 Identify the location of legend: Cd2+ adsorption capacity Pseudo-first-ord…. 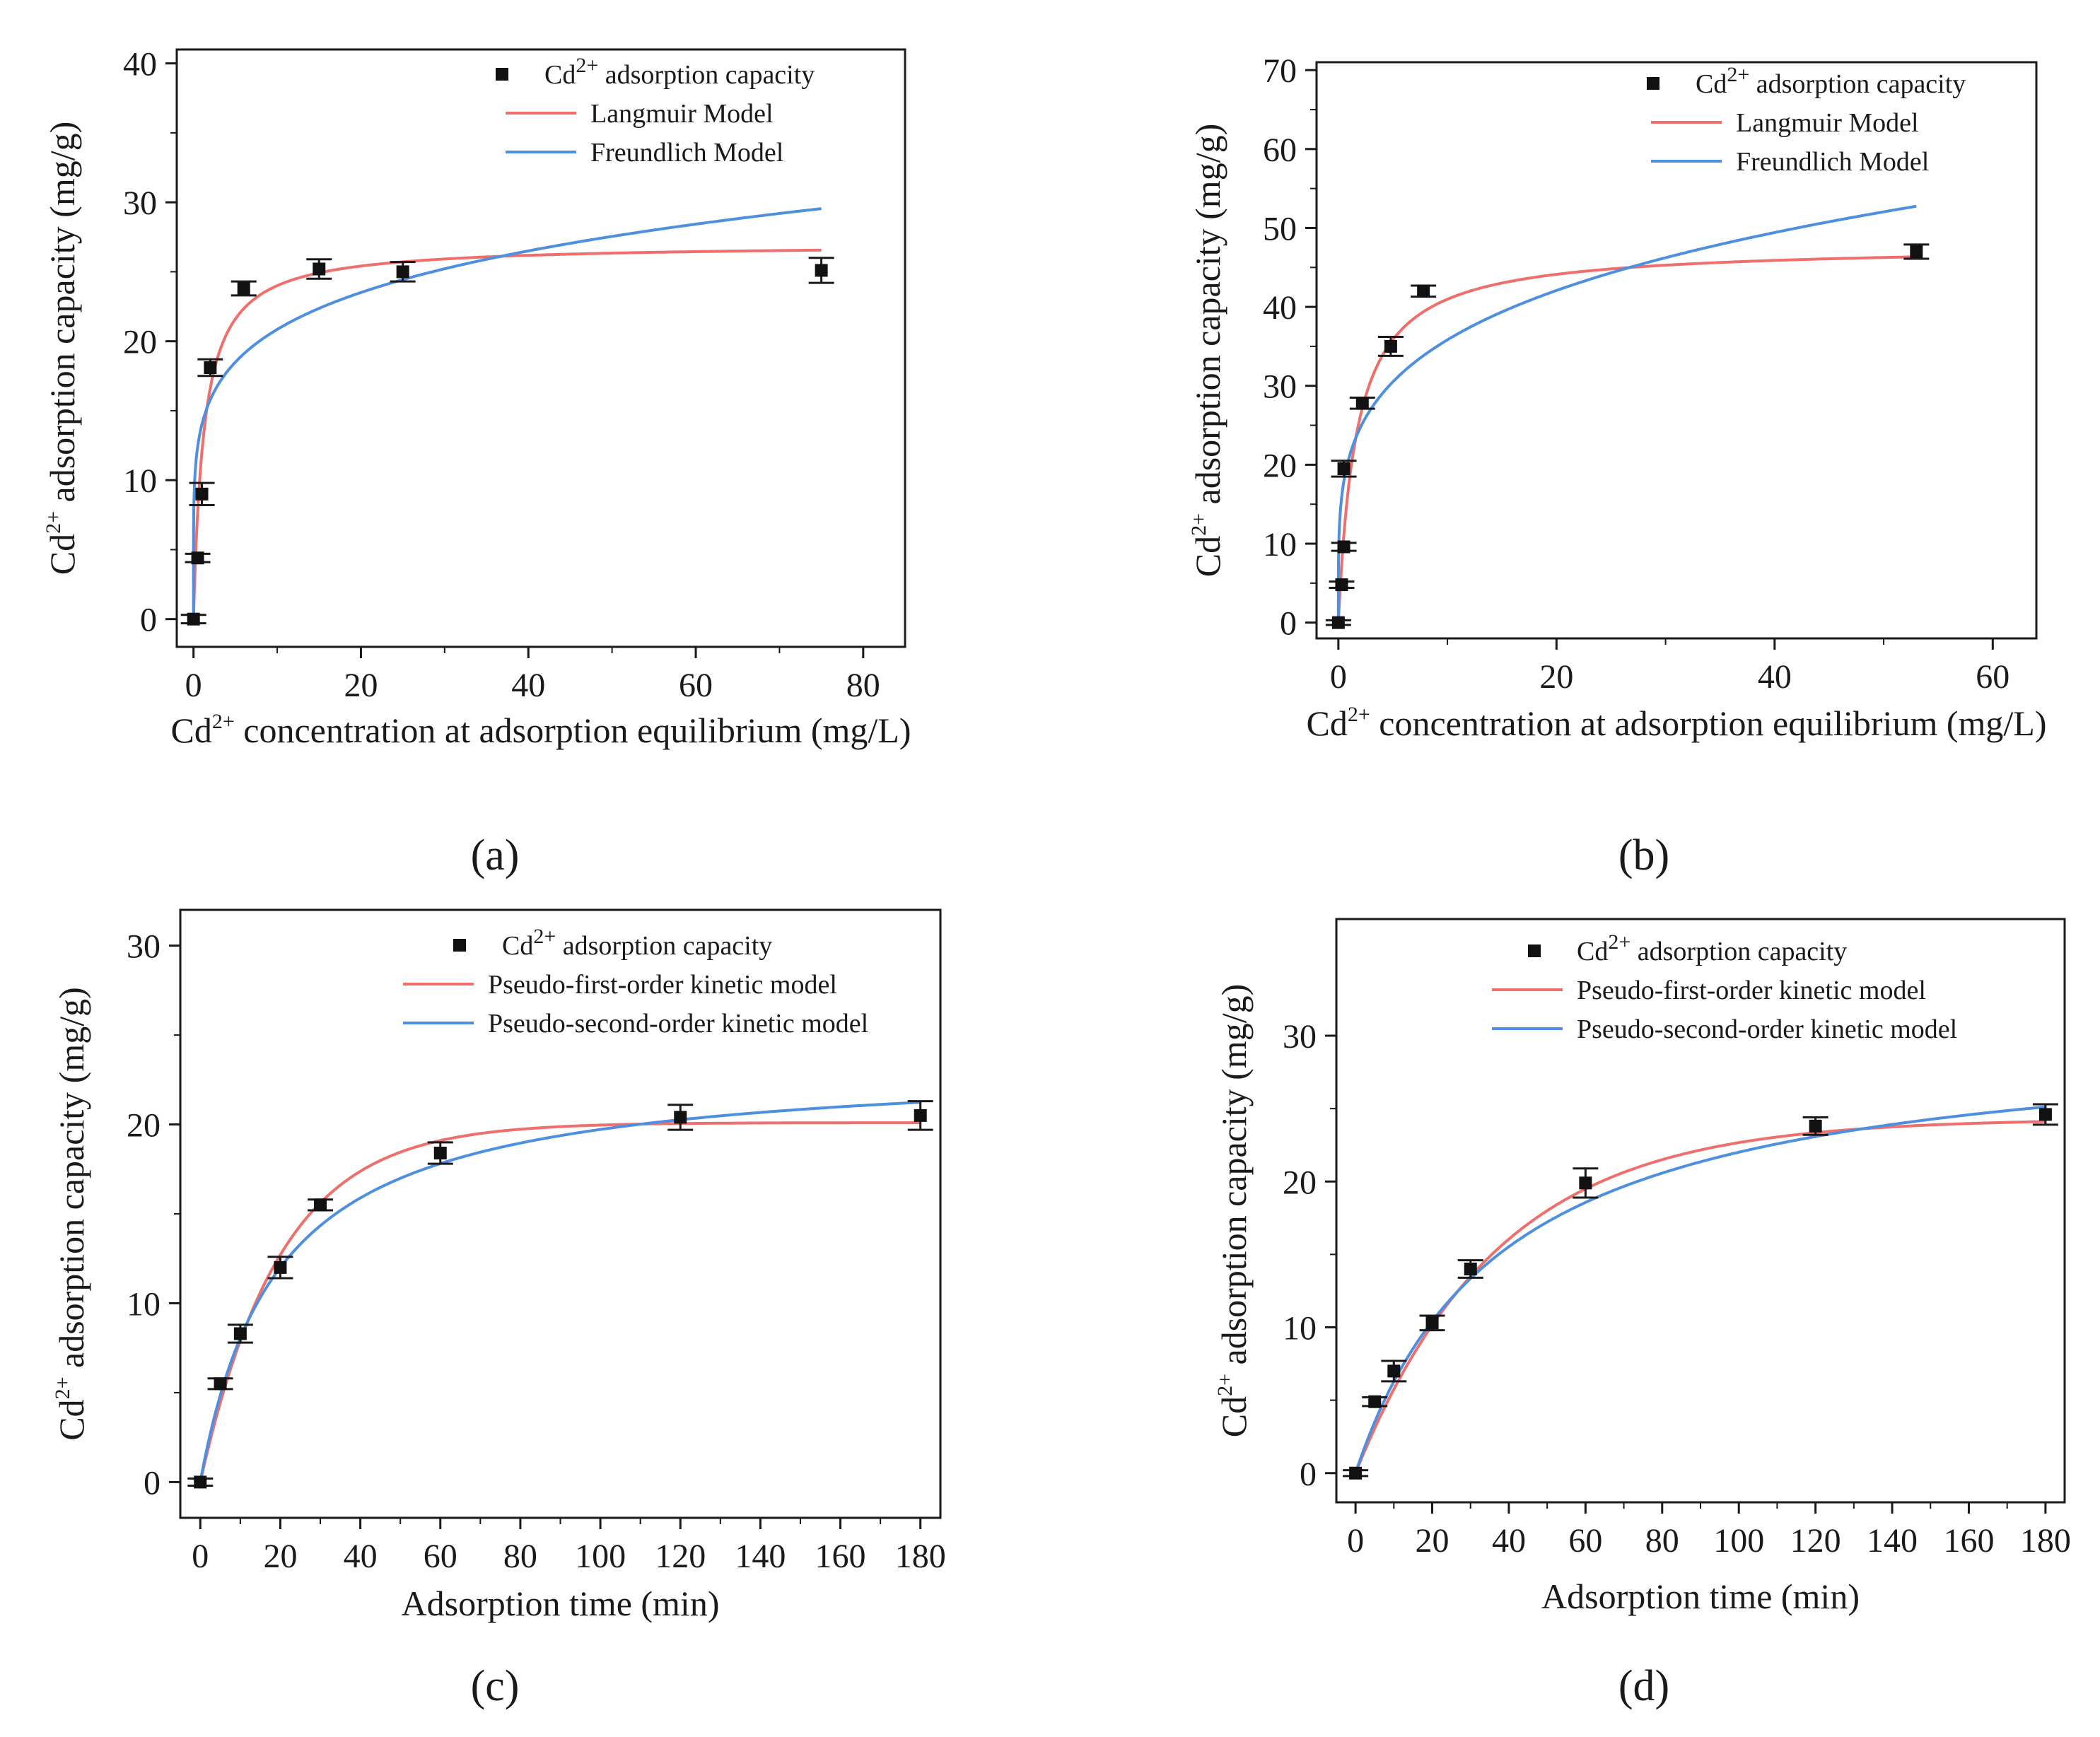
(635, 982).